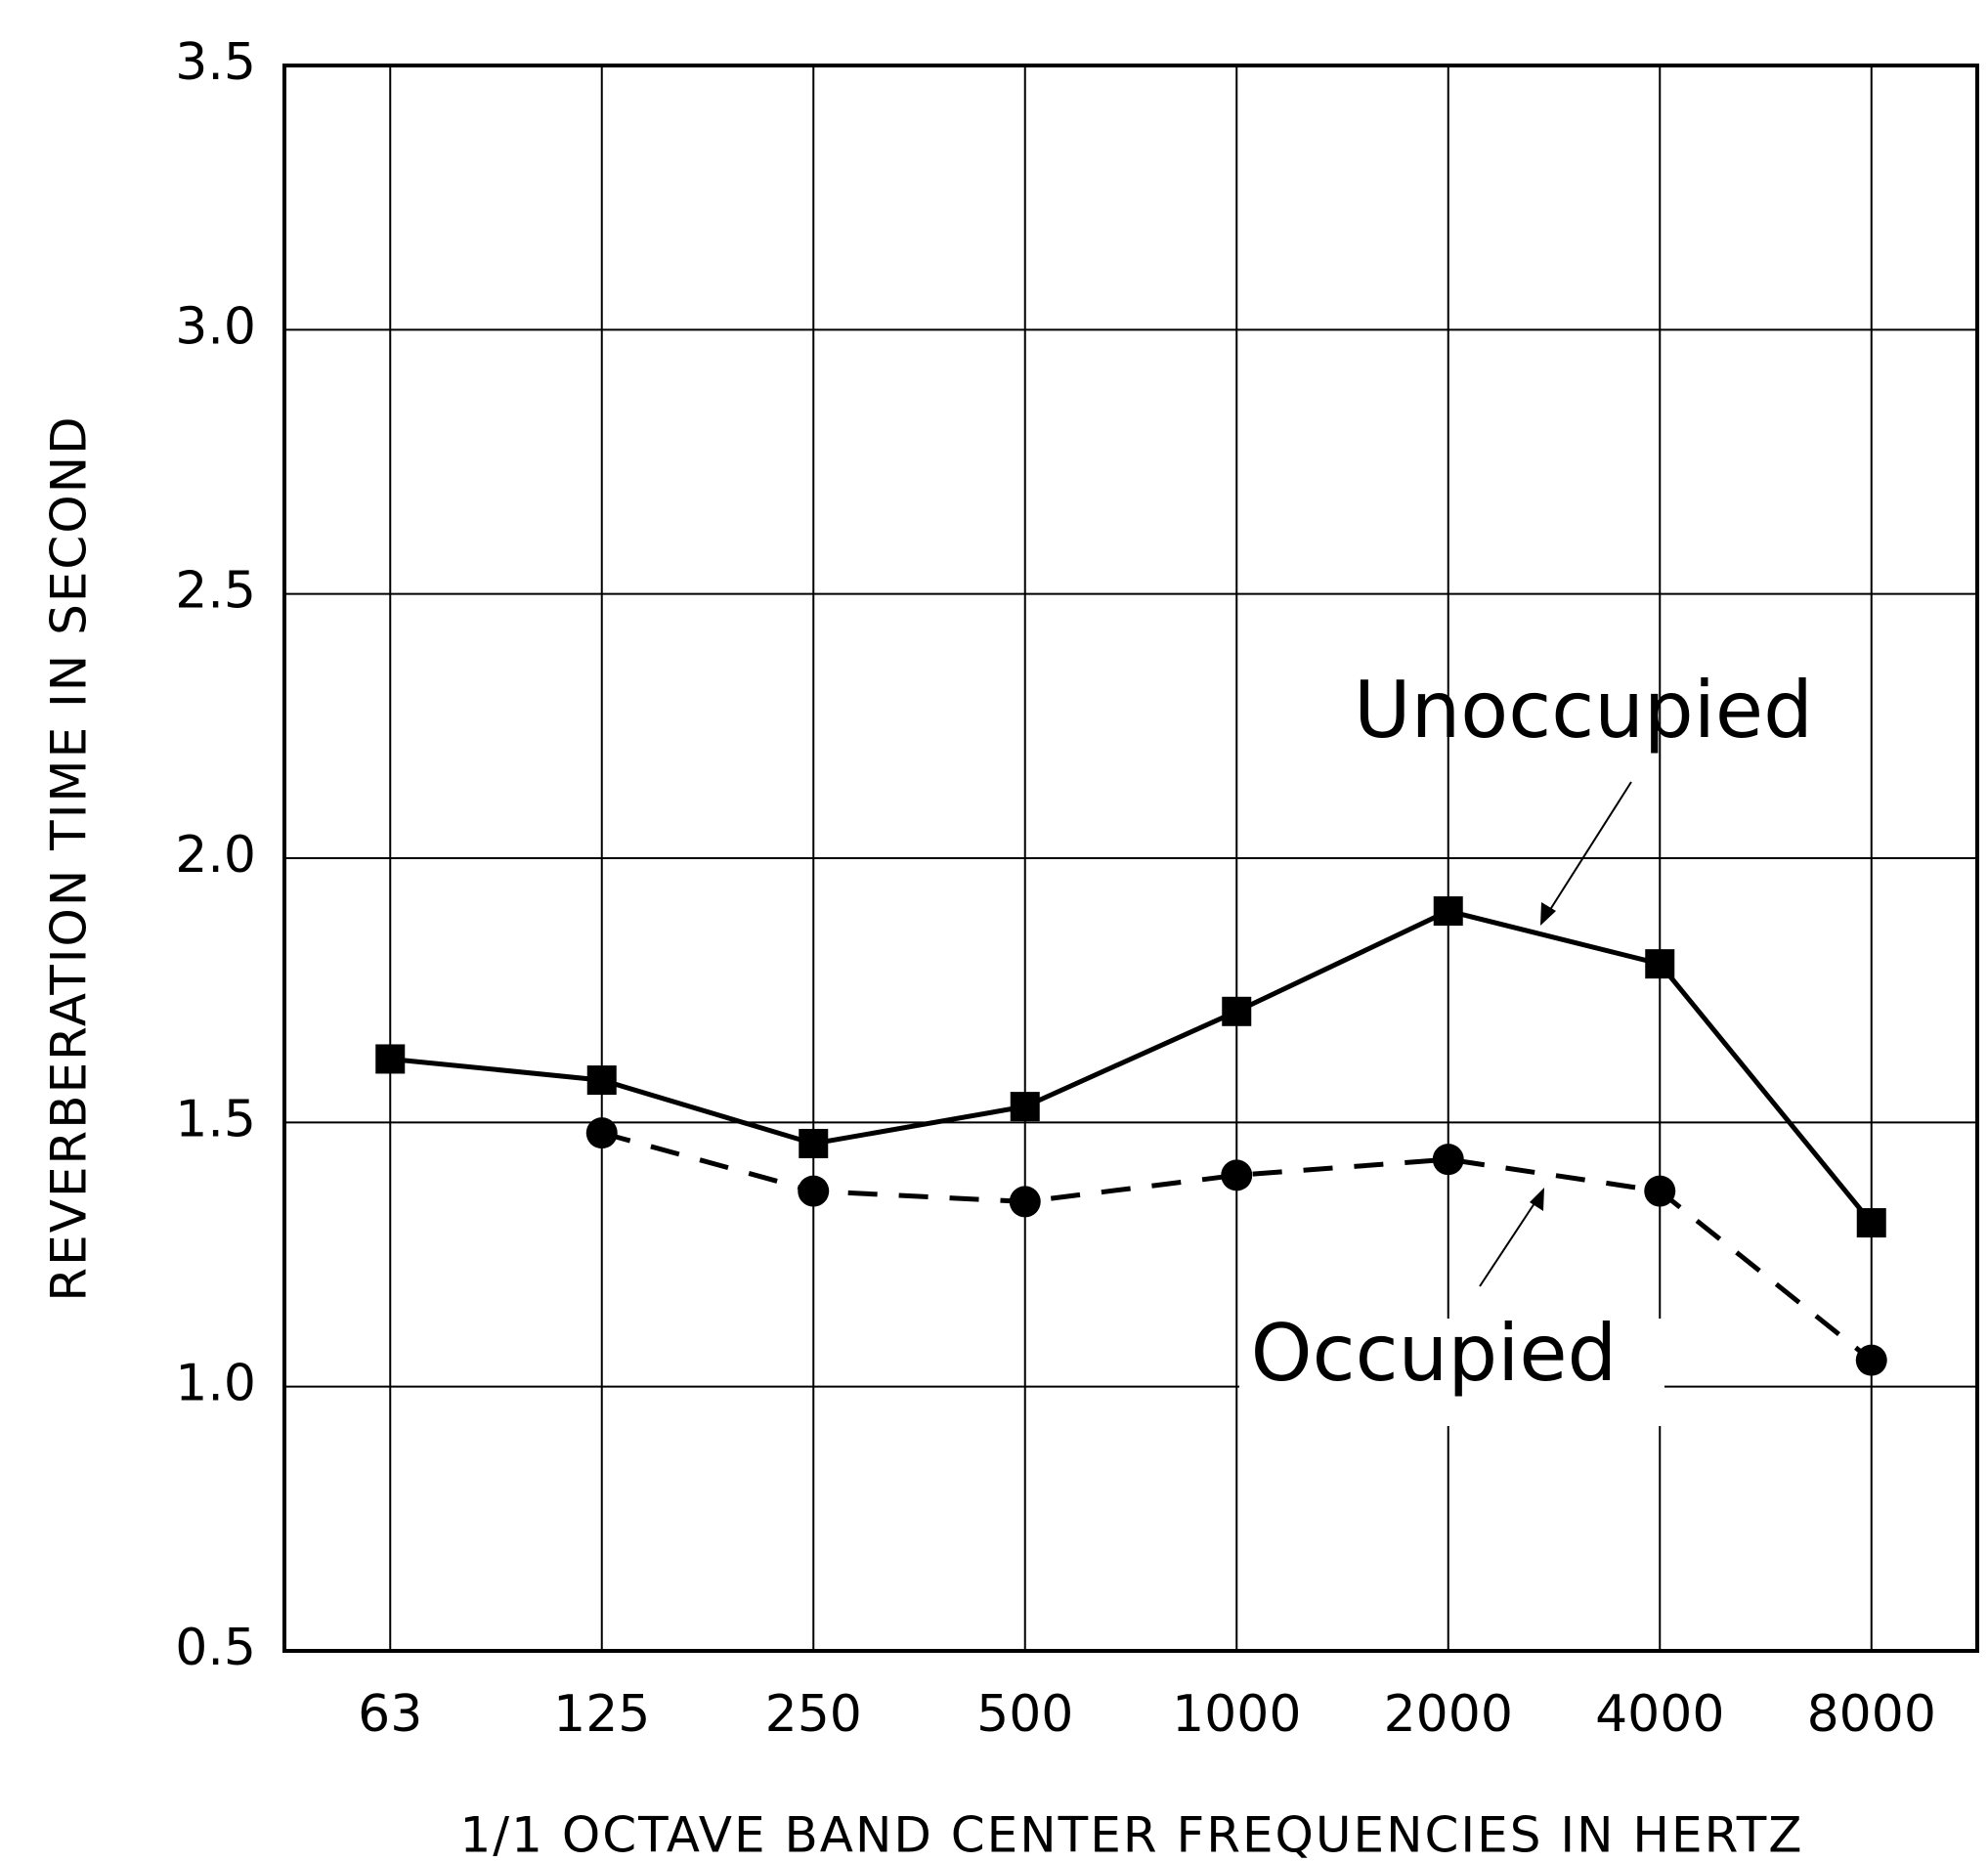 Image resolution: width=1988 pixels, height=1862 pixels. Describe the element at coordinates (1237, 1714) in the screenshot. I see `x-tick-label: 1000` at that location.